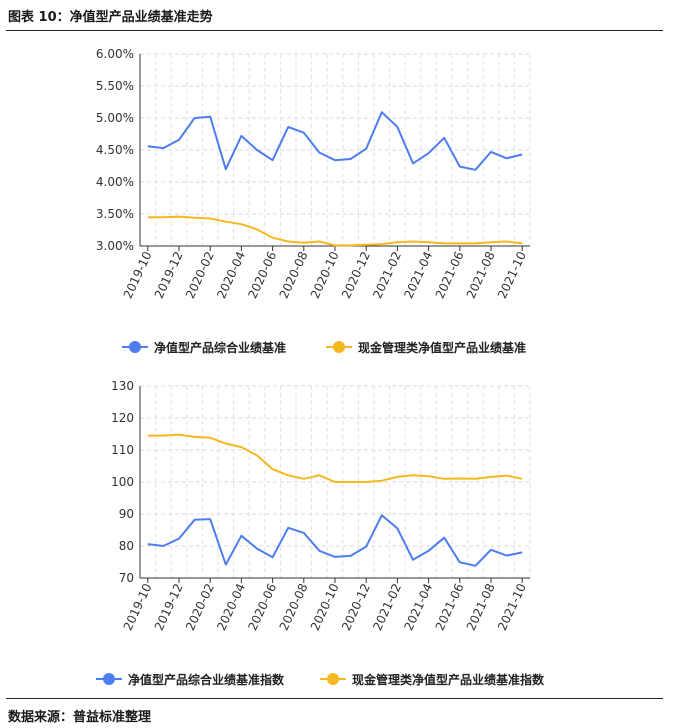  What do you see at coordinates (122, 386) in the screenshot?
I see `y-tick-label: 130` at bounding box center [122, 386].